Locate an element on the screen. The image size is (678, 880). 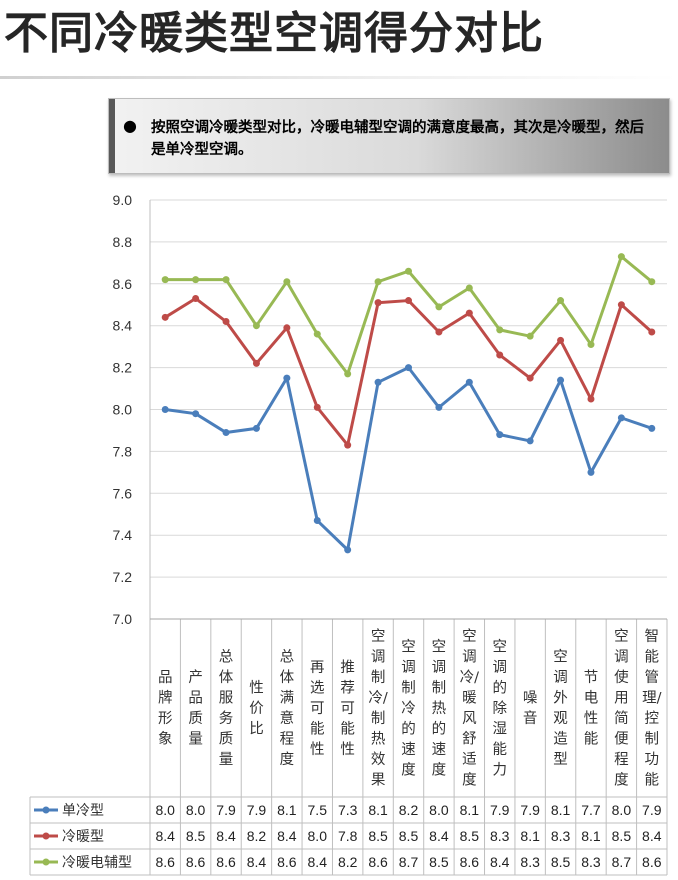
table-cell: 7.3 is located at coordinates (348, 810).